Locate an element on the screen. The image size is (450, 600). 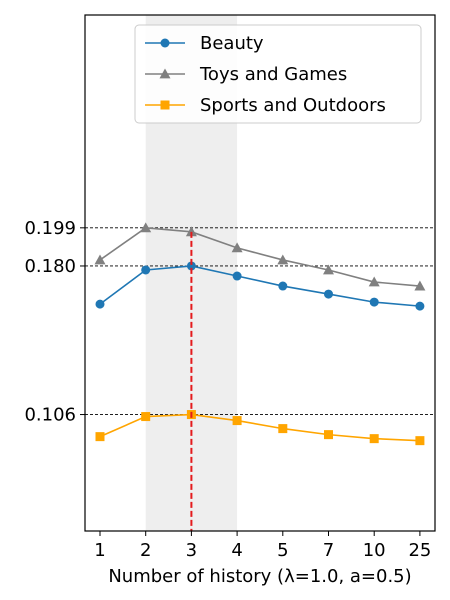
x-tick-label: 5 is located at coordinates (282, 550).